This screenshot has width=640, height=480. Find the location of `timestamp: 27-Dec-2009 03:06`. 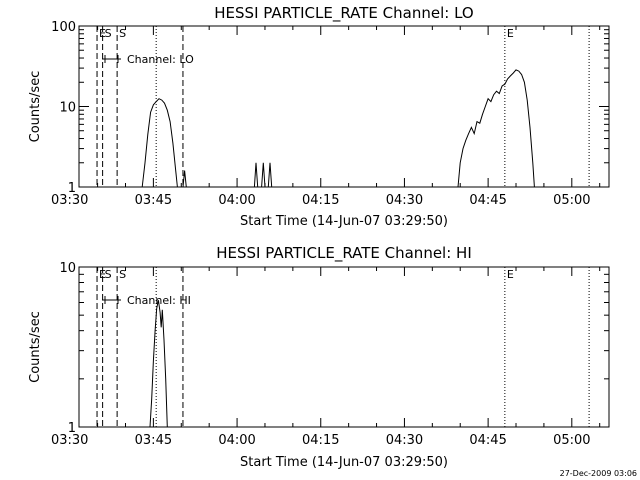

timestamp: 27-Dec-2009 03:06 is located at coordinates (598, 473).